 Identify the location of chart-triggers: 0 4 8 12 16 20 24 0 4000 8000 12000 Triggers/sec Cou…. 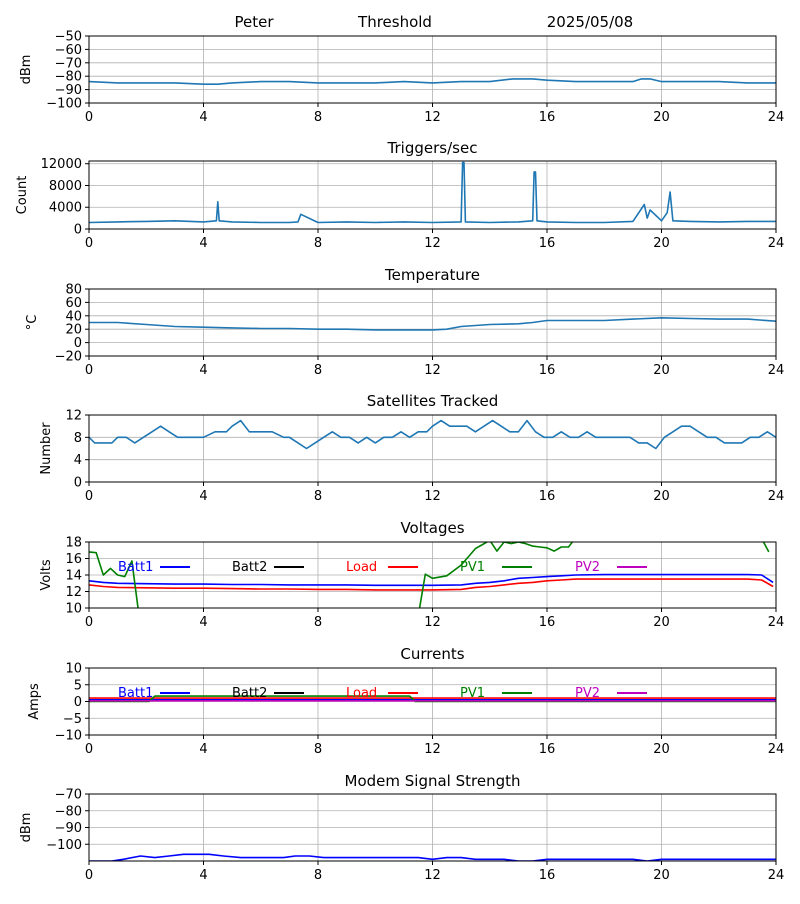
(399, 195).